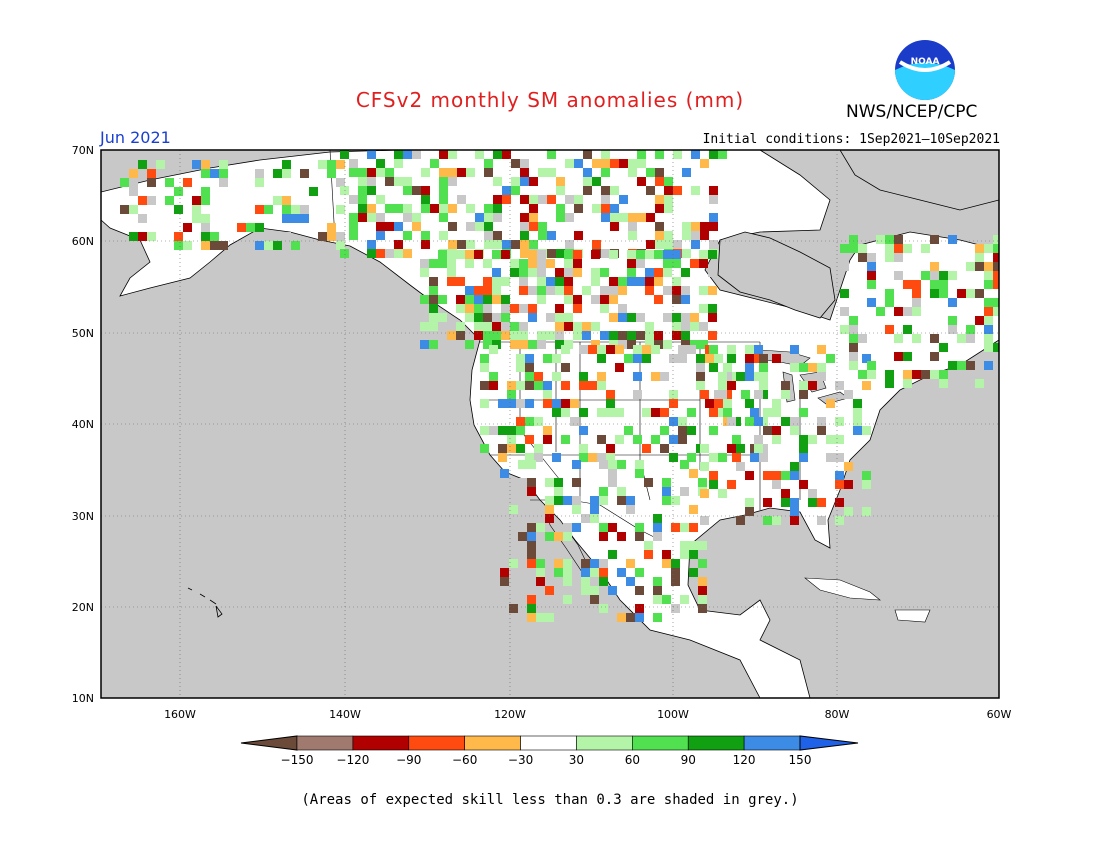  I want to click on colorbar-arrow-high, so click(829, 743).